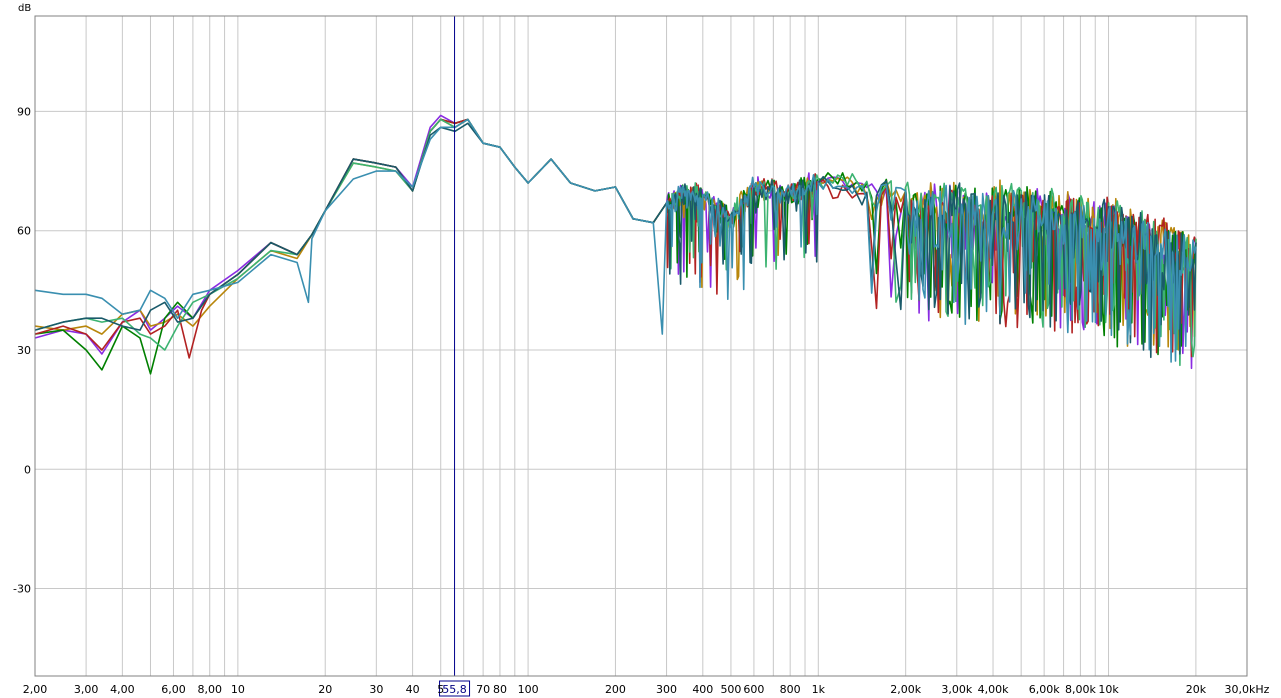 This screenshot has width=1281, height=698. Describe the element at coordinates (993, 689) in the screenshot. I see `x-tick-label: 4,00k` at that location.